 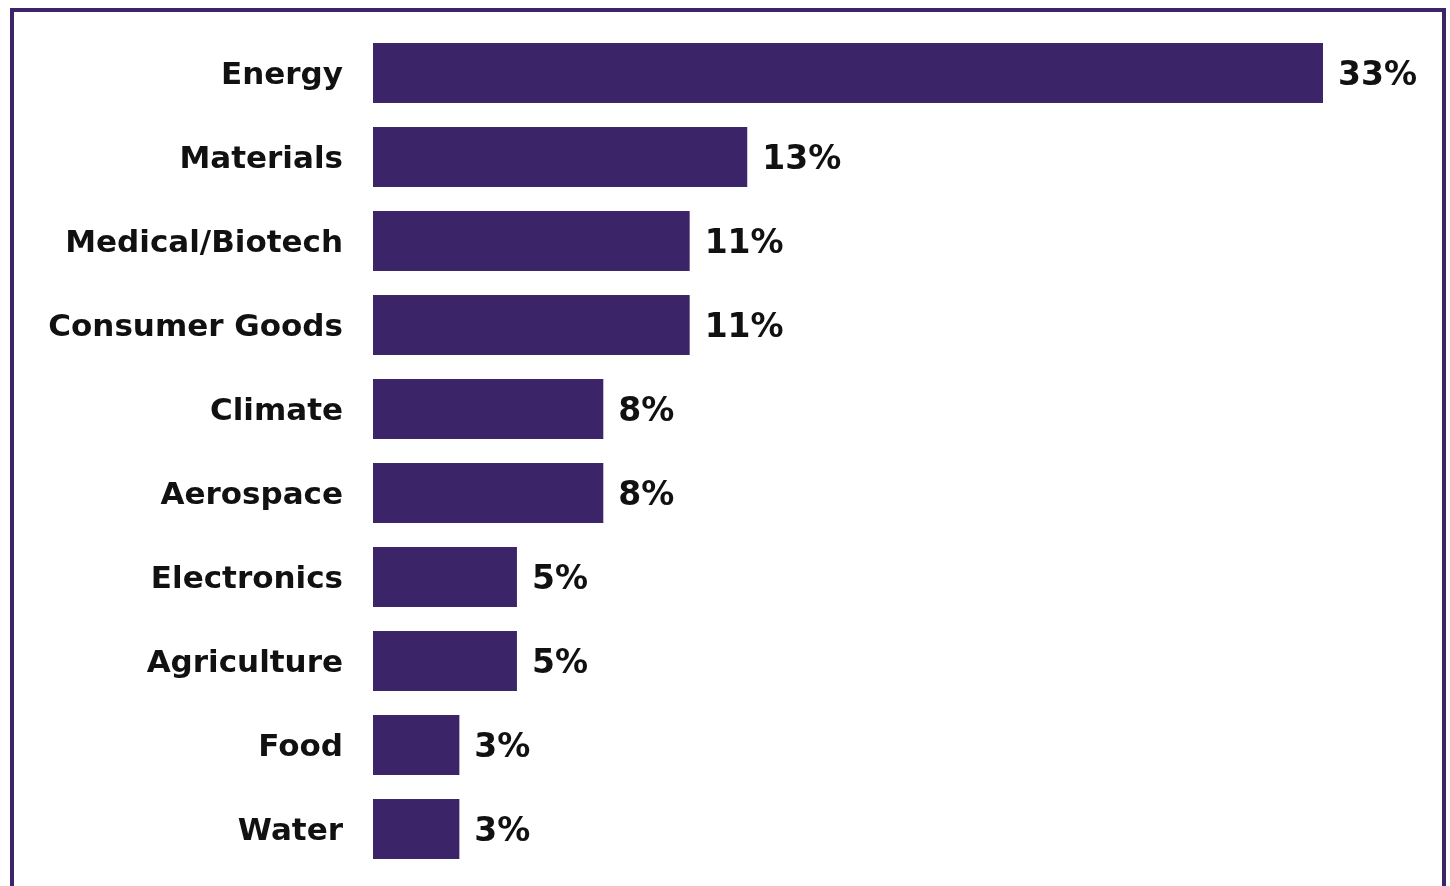 I want to click on y-tick-label: Consumer Goods, so click(x=195, y=324).